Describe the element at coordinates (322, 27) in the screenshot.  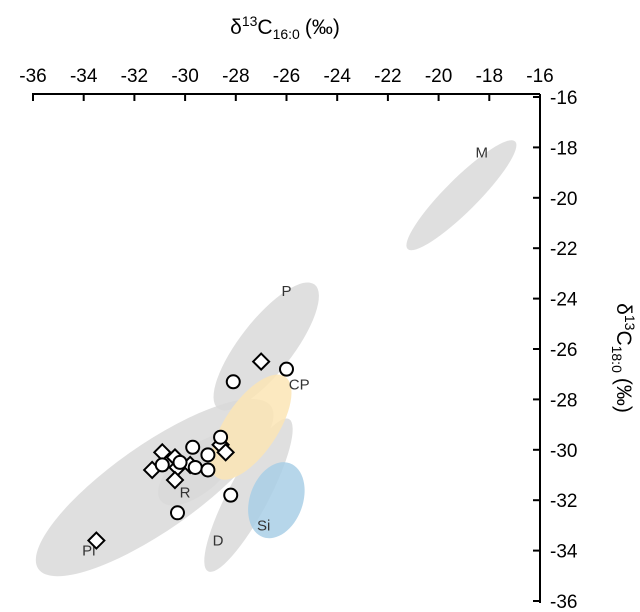
I see `x-axis-title-unit: (‰)` at that location.